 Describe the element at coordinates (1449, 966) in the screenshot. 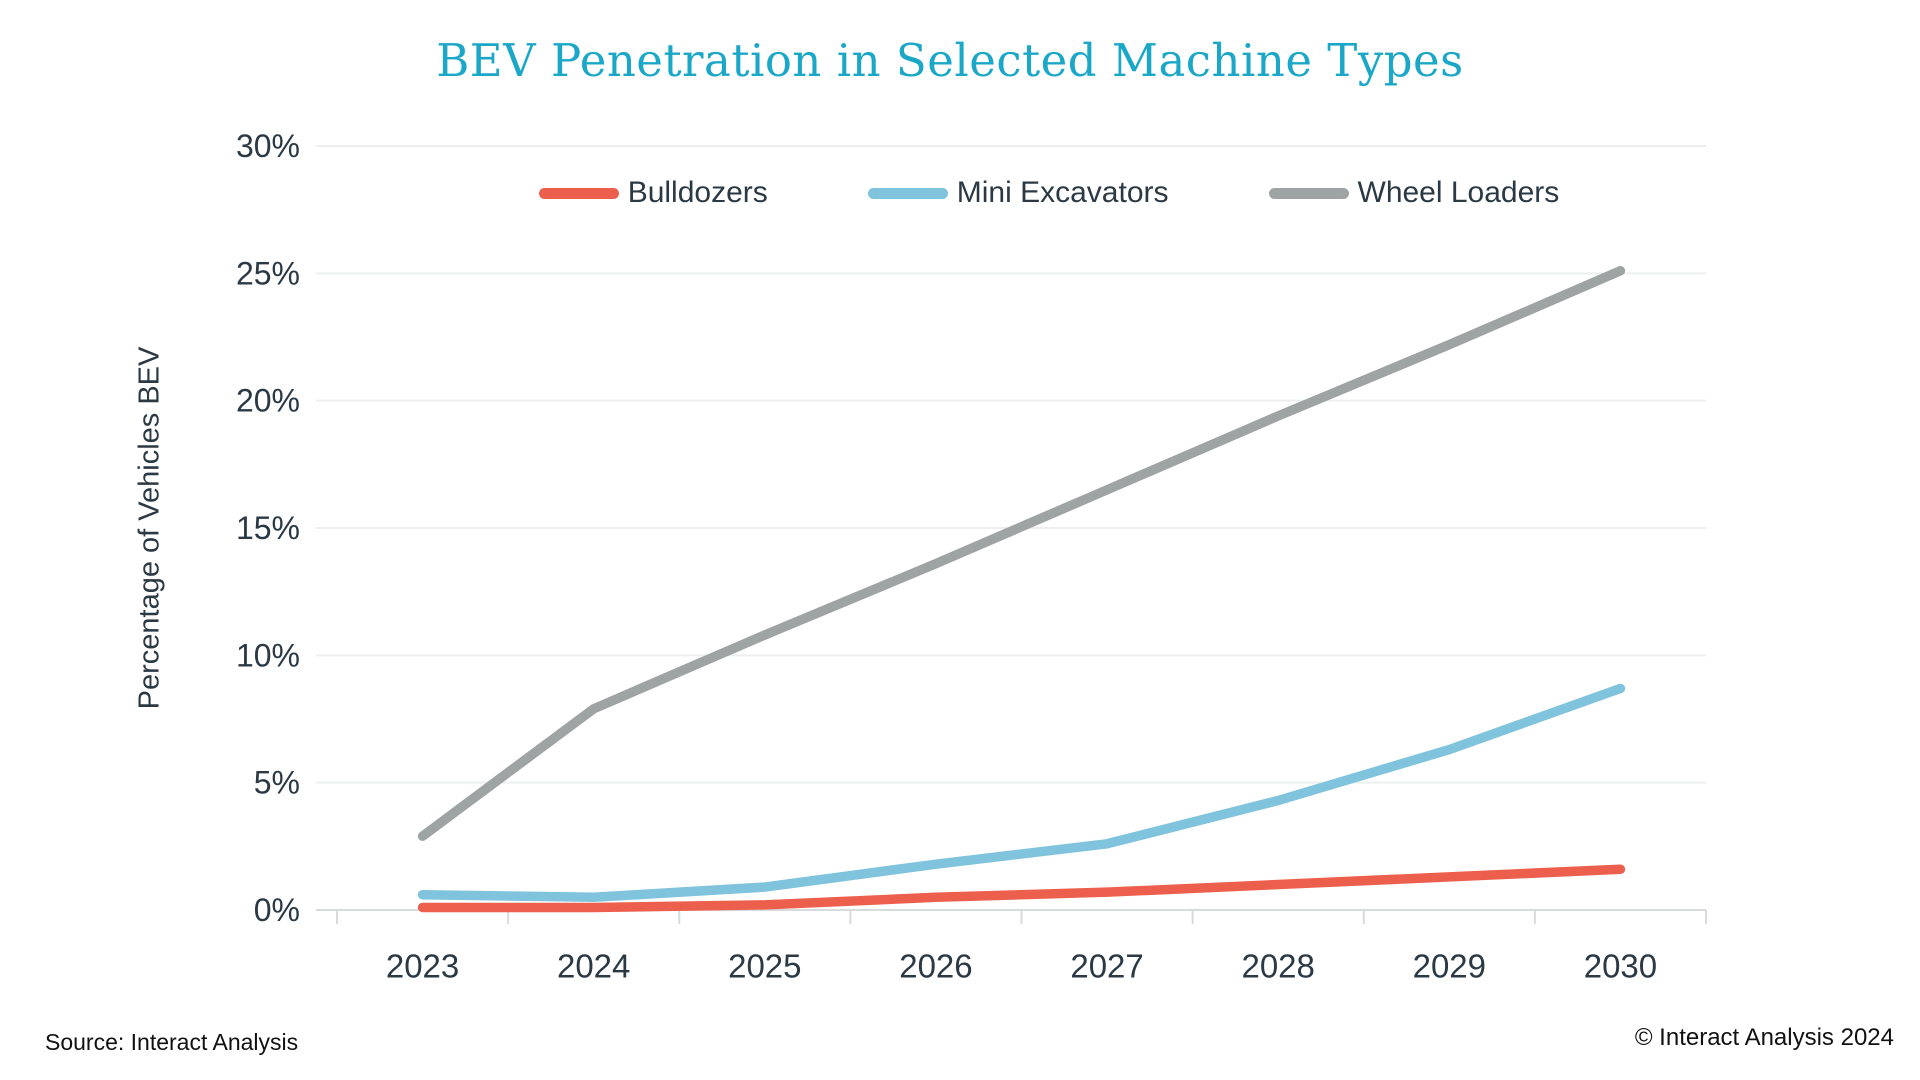

I see `x-tick-label: 2029` at that location.